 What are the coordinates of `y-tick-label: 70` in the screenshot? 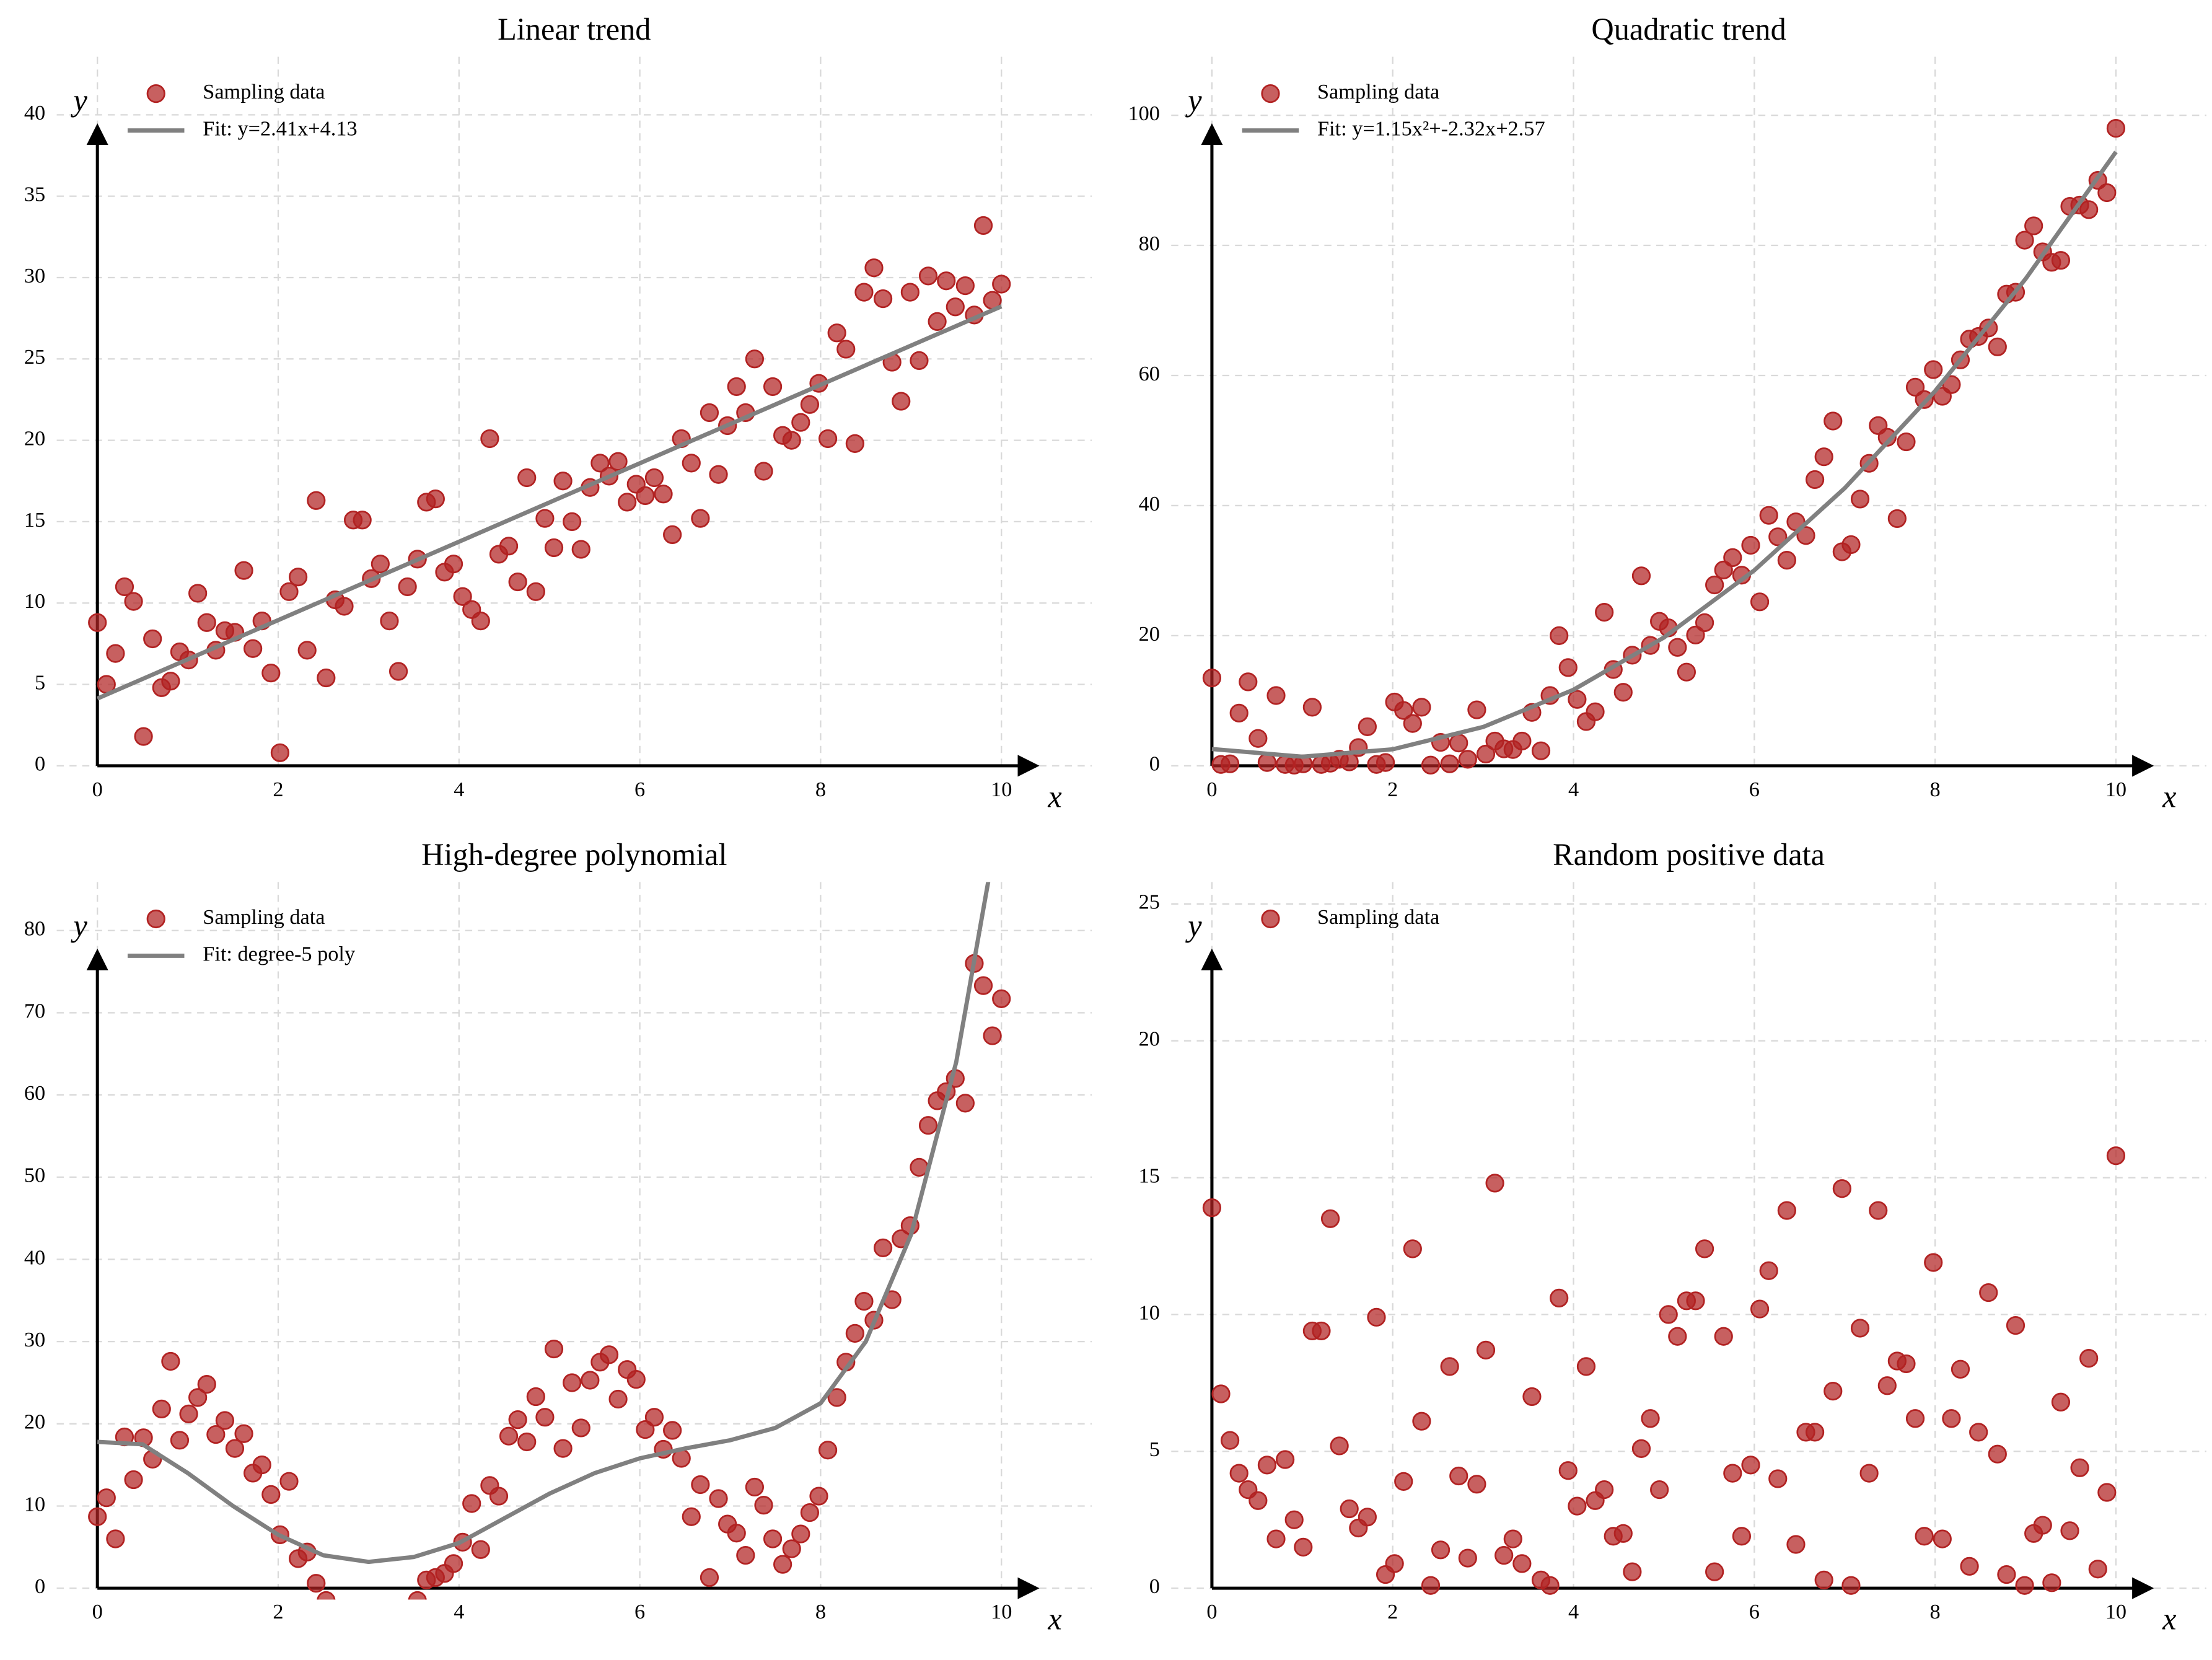 It's located at (34, 1010).